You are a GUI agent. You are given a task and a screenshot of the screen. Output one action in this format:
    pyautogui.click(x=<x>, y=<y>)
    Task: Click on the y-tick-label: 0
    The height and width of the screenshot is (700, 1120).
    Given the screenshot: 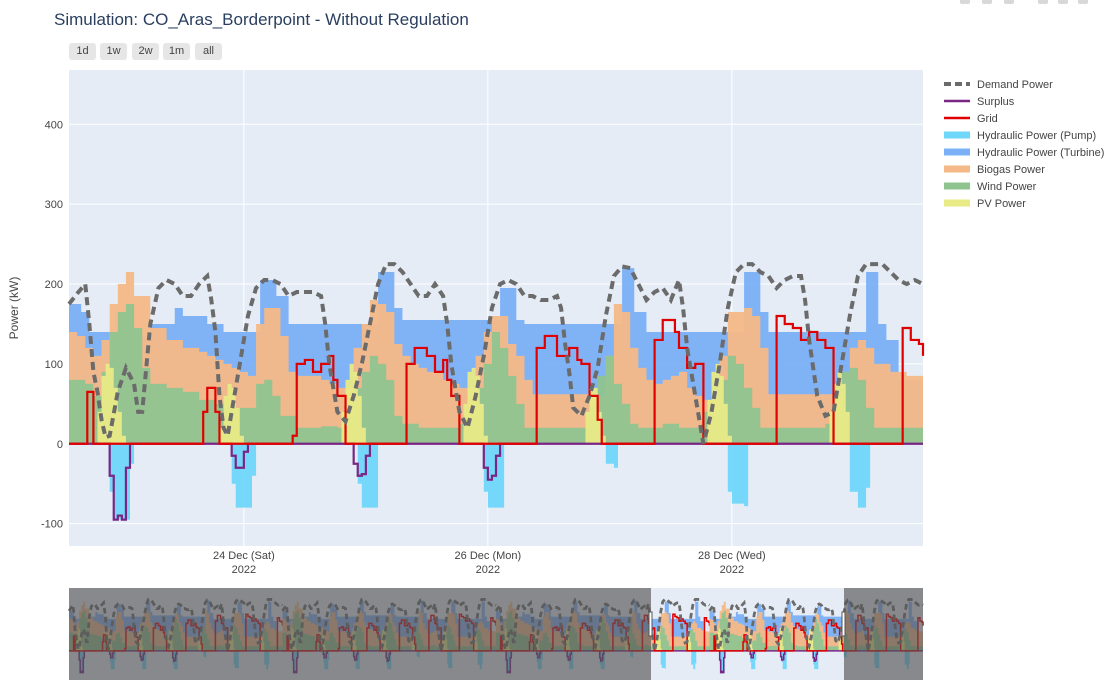 What is the action you would take?
    pyautogui.click(x=60, y=445)
    